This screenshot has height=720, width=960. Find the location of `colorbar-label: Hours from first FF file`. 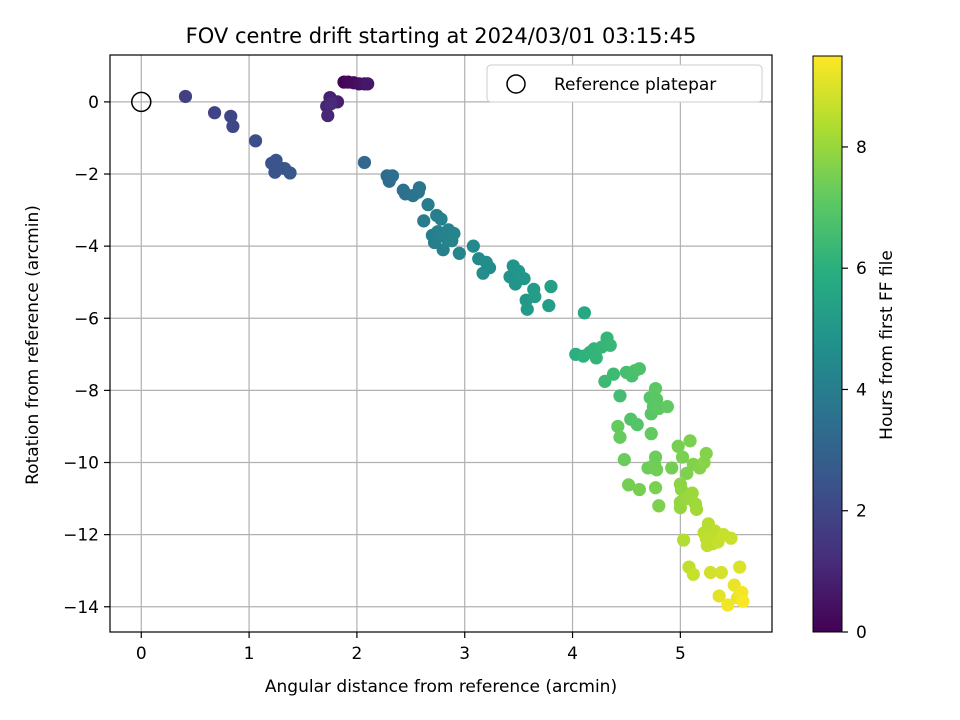

colorbar-label: Hours from first FF file is located at coordinates (887, 345).